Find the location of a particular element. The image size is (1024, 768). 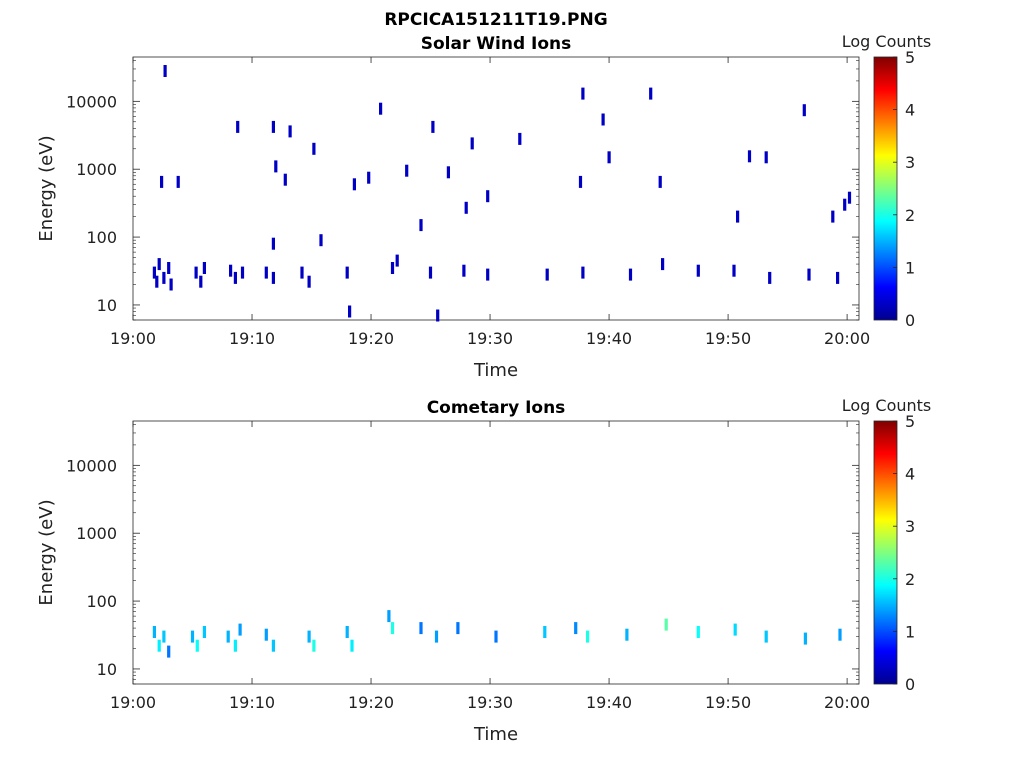

colorbar-tick-label: 3 is located at coordinates (910, 526).